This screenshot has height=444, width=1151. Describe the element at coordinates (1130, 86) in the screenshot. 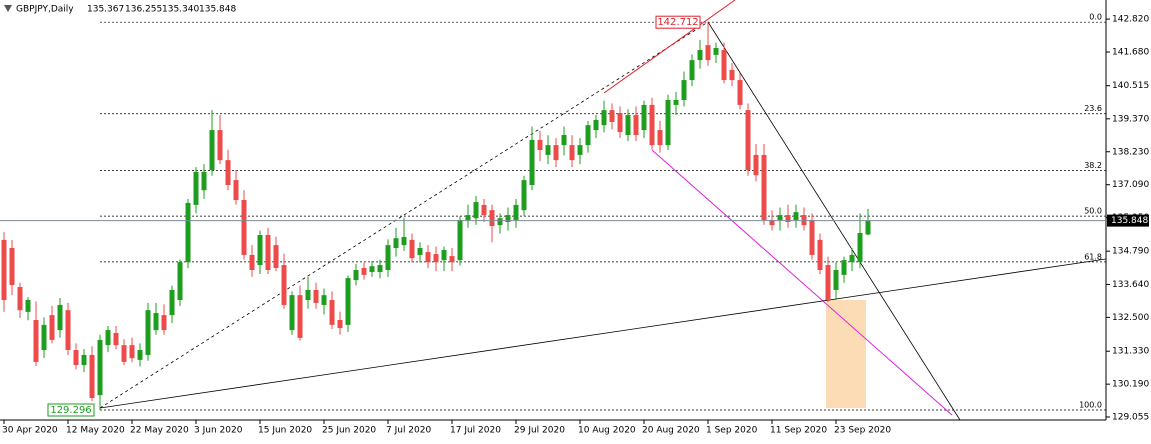

I see `y-tick-label: 140.515` at that location.